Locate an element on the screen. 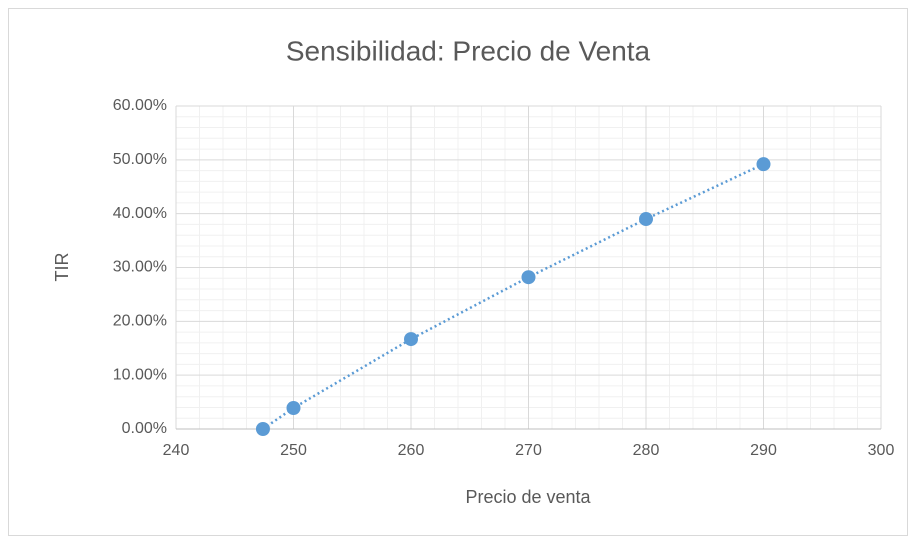 The height and width of the screenshot is (542, 915). y-tick-label: 60.00% is located at coordinates (140, 105).